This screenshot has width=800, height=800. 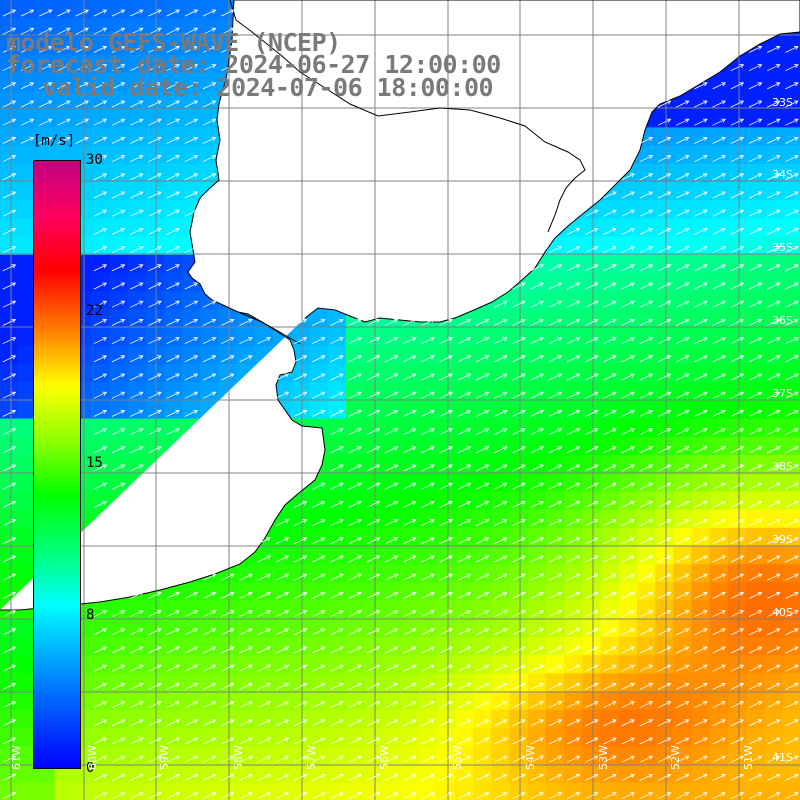 I want to click on lon-label: 51W, so click(x=748, y=757).